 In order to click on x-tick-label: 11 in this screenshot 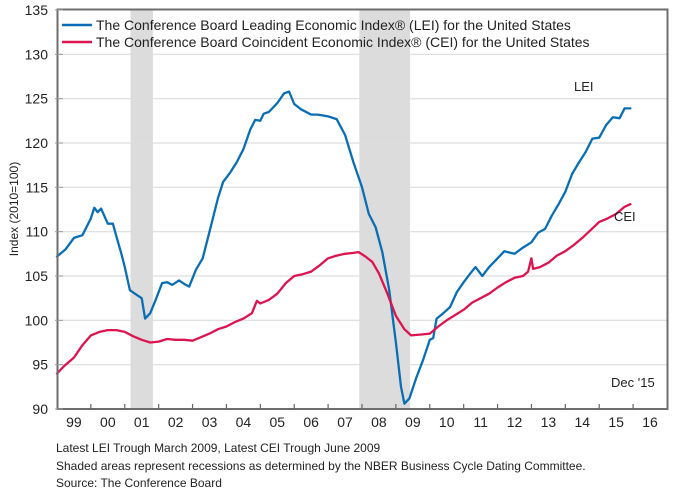, I will do `click(480, 422)`.